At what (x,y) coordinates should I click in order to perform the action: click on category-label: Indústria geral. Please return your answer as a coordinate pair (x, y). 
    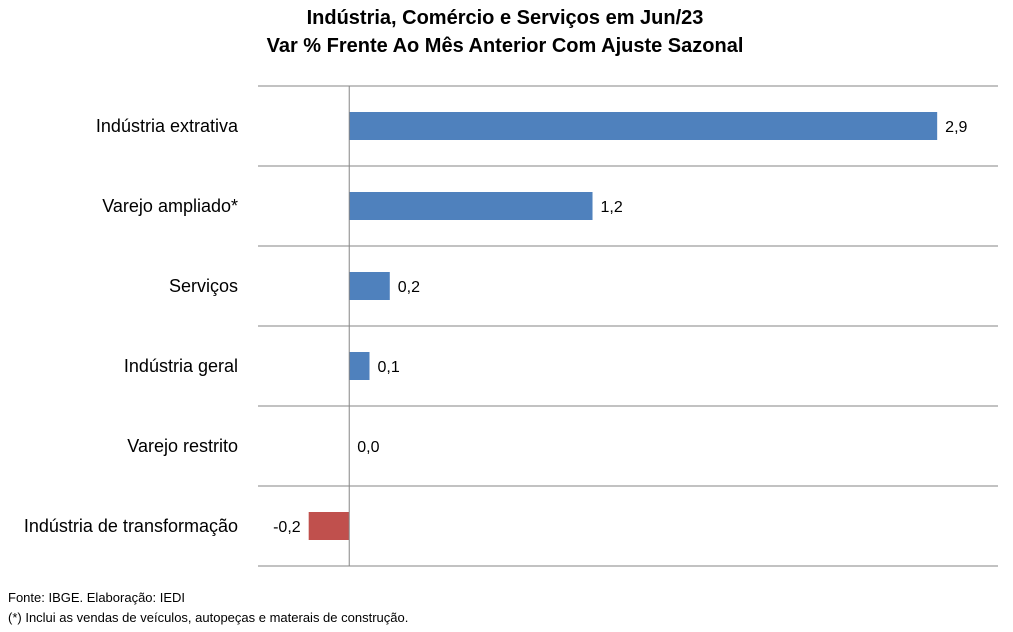
    Looking at the image, I should click on (181, 366).